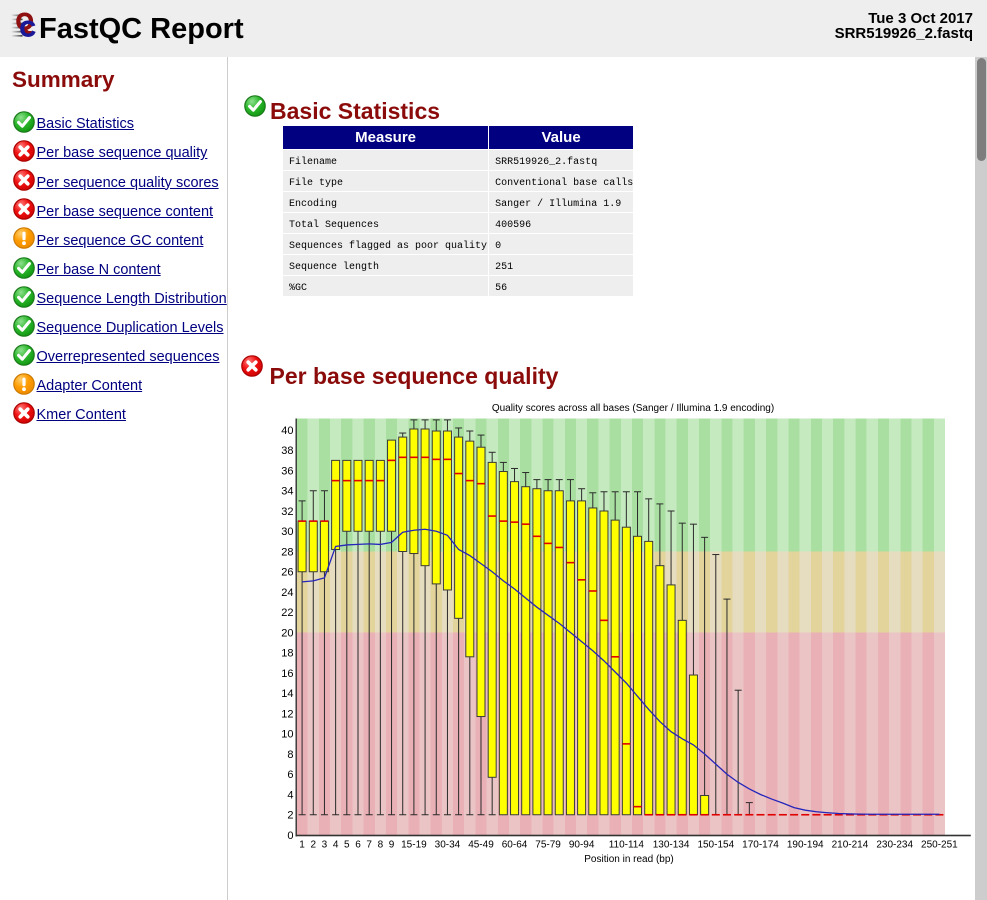 Image resolution: width=987 pixels, height=900 pixels. I want to click on svg-text: 7, so click(369, 845).